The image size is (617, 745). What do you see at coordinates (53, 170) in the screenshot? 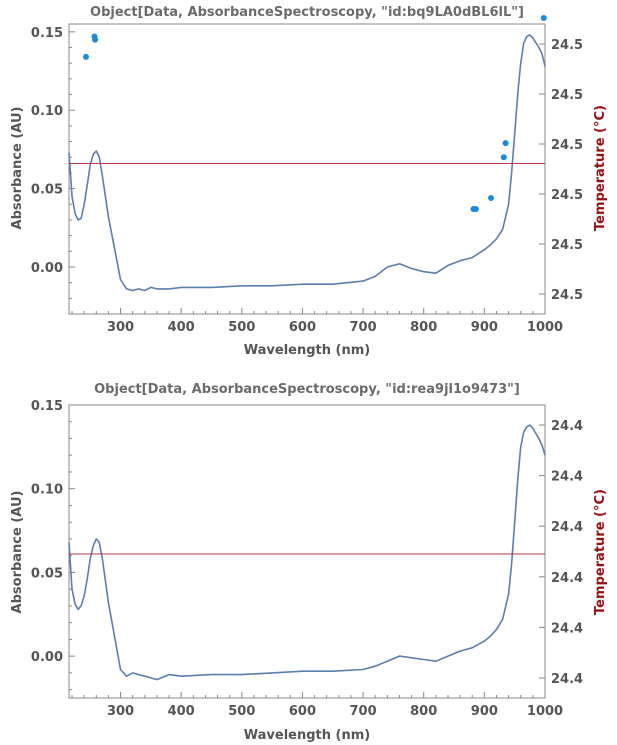
I see `chart-1-y-axis: 0.00 0.05 0.10 0.15` at bounding box center [53, 170].